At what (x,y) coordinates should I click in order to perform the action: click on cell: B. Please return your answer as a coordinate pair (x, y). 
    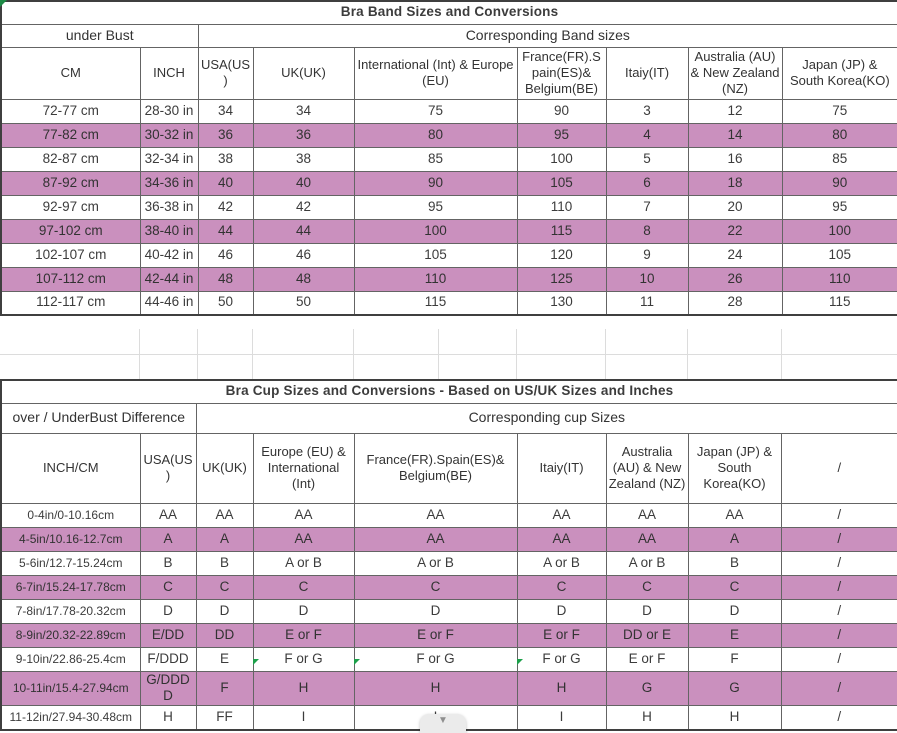
    Looking at the image, I should click on (734, 563).